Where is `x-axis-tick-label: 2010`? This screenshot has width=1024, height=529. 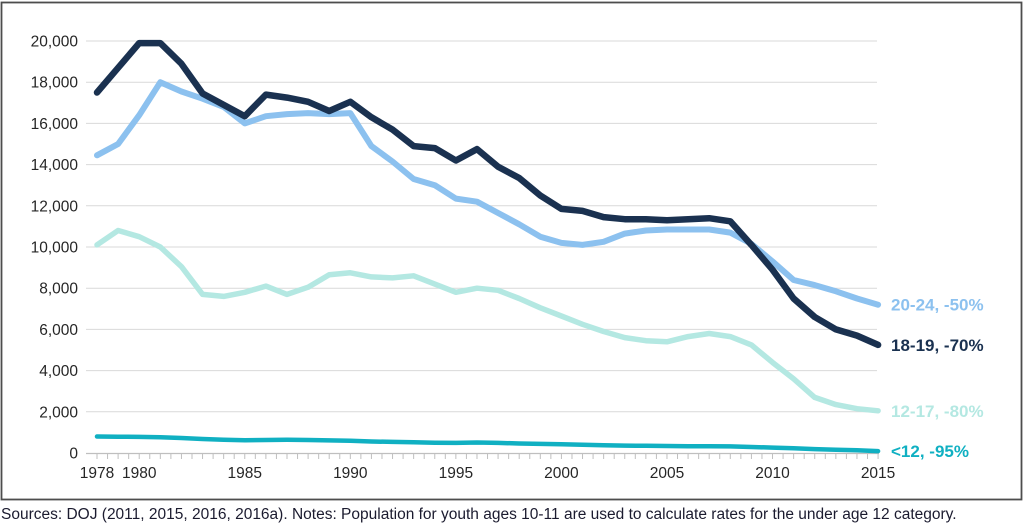
x-axis-tick-label: 2010 is located at coordinates (772, 473).